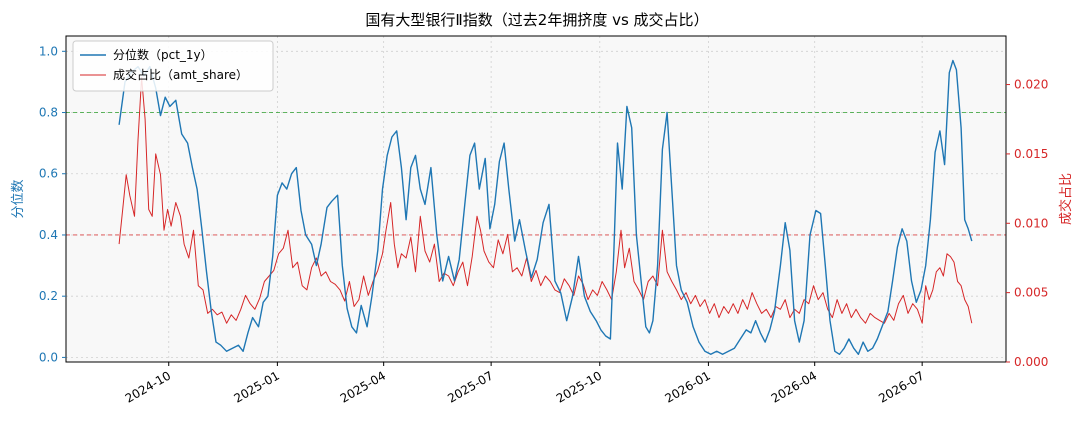  I want to click on legend-box, so click(173, 66).